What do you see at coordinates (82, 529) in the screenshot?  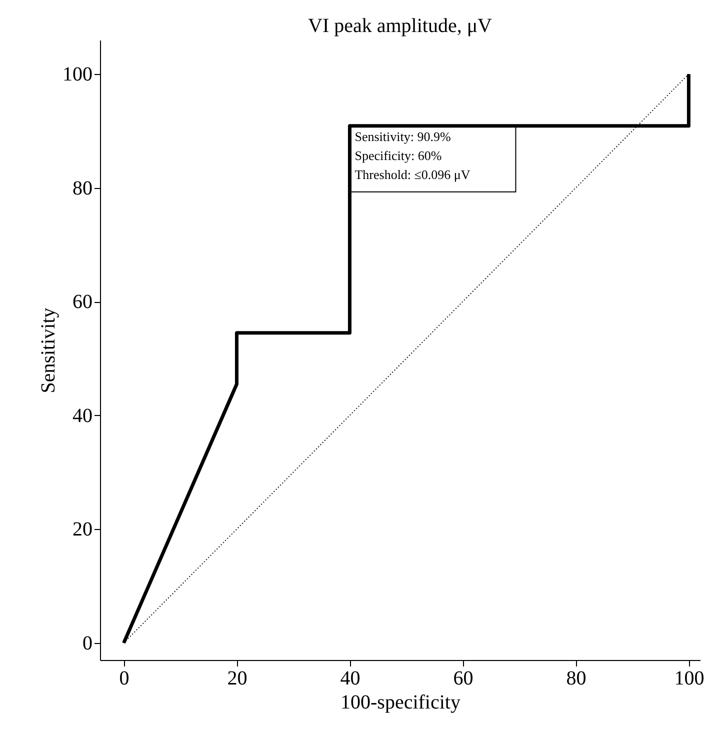 I see `y-tick-label: 20` at bounding box center [82, 529].